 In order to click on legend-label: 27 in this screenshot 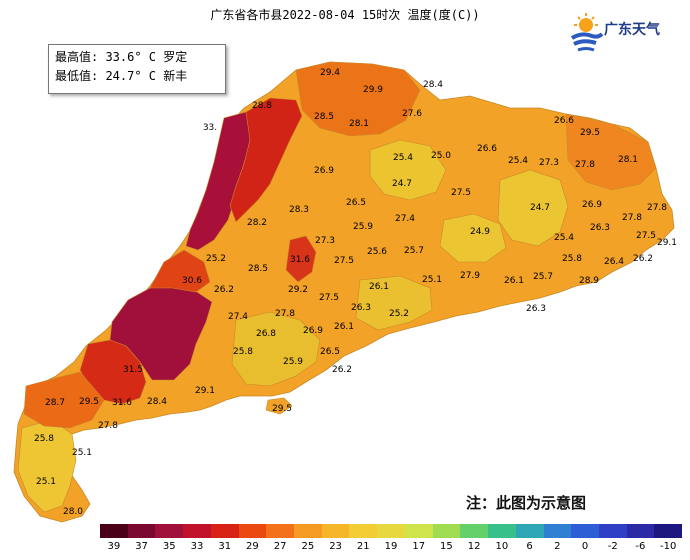, I will do `click(280, 546)`.